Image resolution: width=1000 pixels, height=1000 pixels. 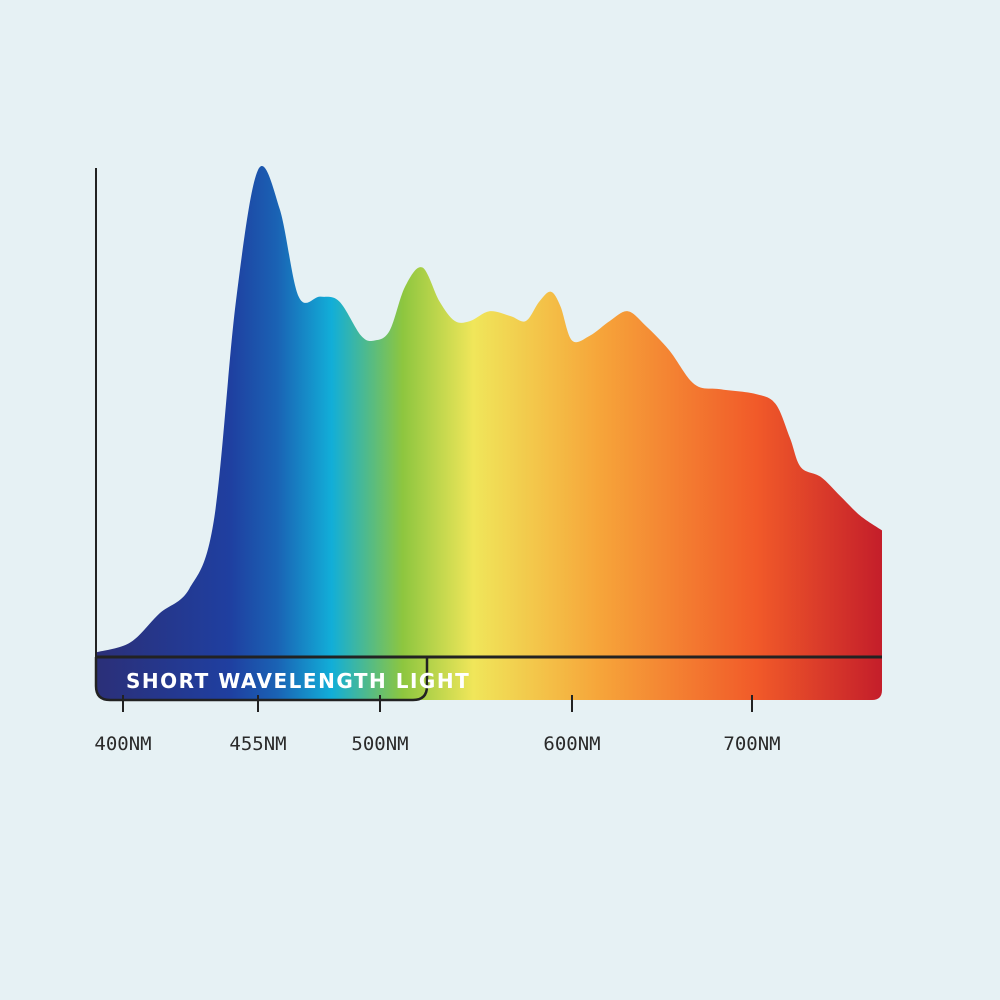 I want to click on x-tick-label: 455NM, so click(x=257, y=744).